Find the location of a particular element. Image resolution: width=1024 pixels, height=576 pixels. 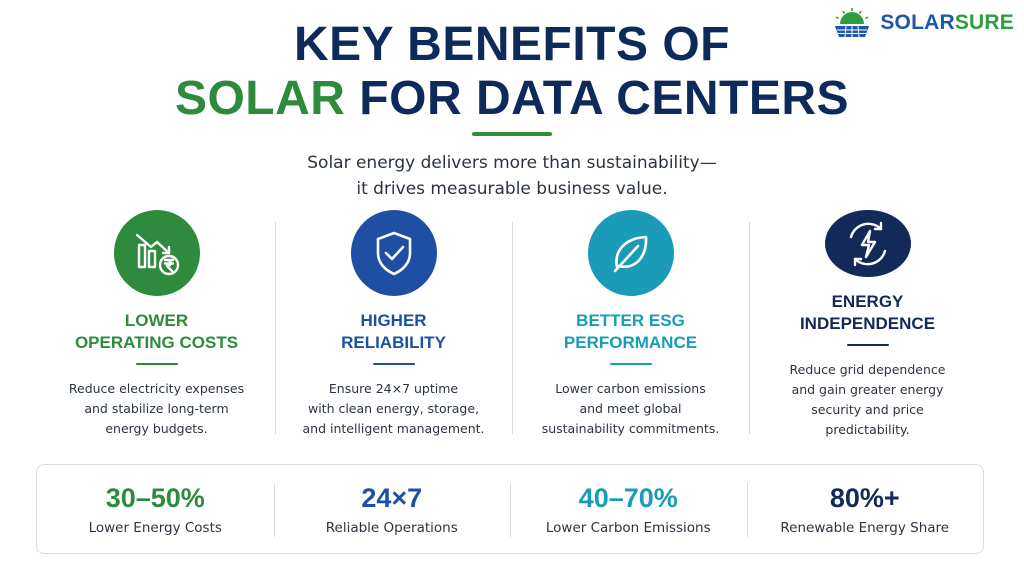

benefit-title: BETTER ESG PERFORMANCE is located at coordinates (630, 331).